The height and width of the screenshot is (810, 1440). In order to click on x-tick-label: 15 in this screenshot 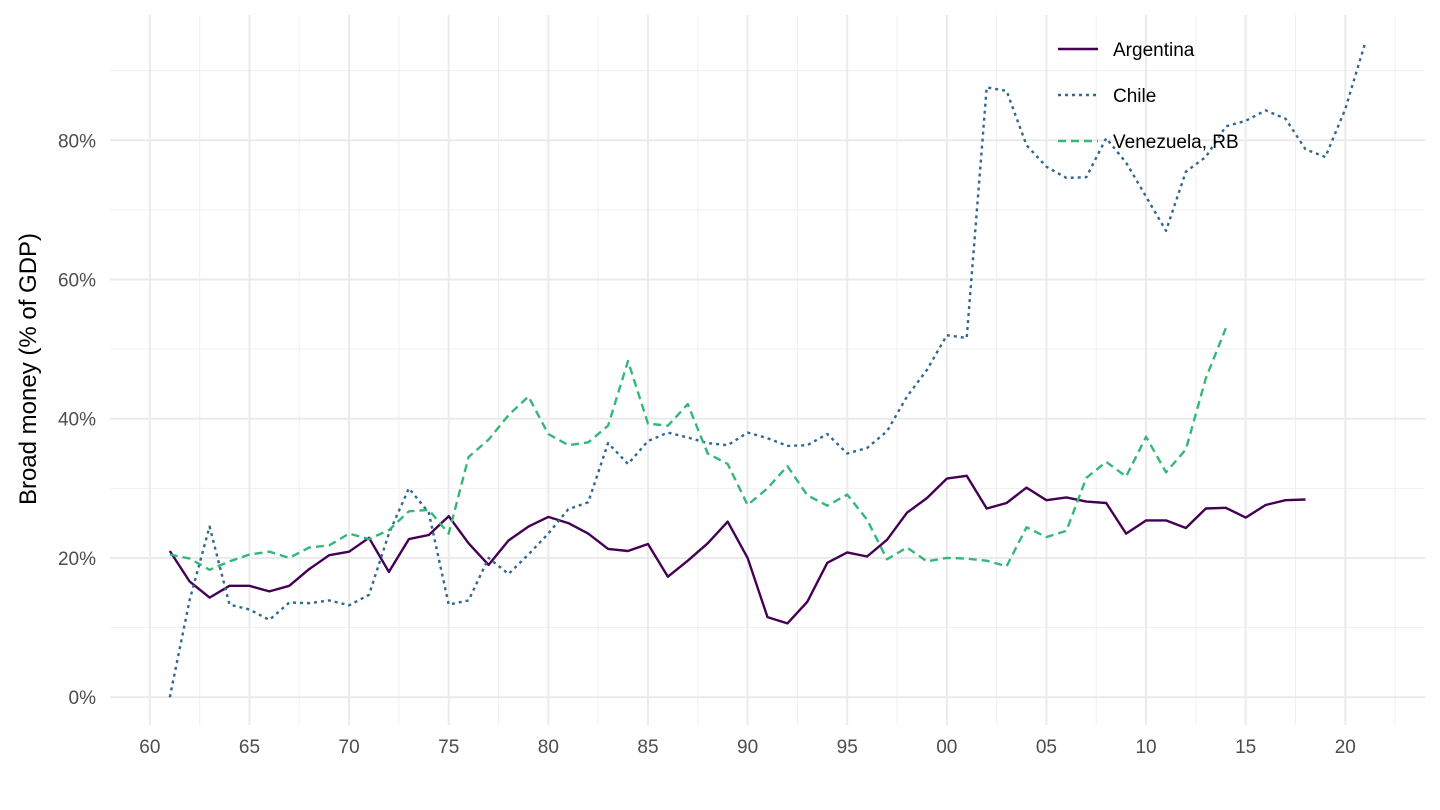, I will do `click(1245, 747)`.